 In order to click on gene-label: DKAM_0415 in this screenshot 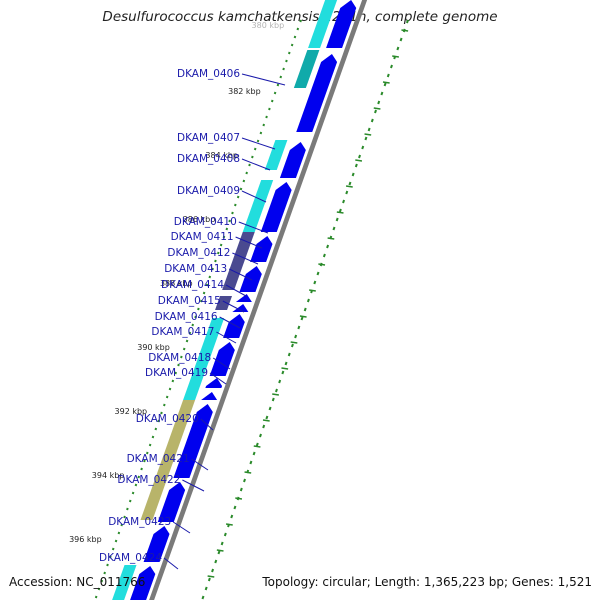, I will do `click(189, 301)`.